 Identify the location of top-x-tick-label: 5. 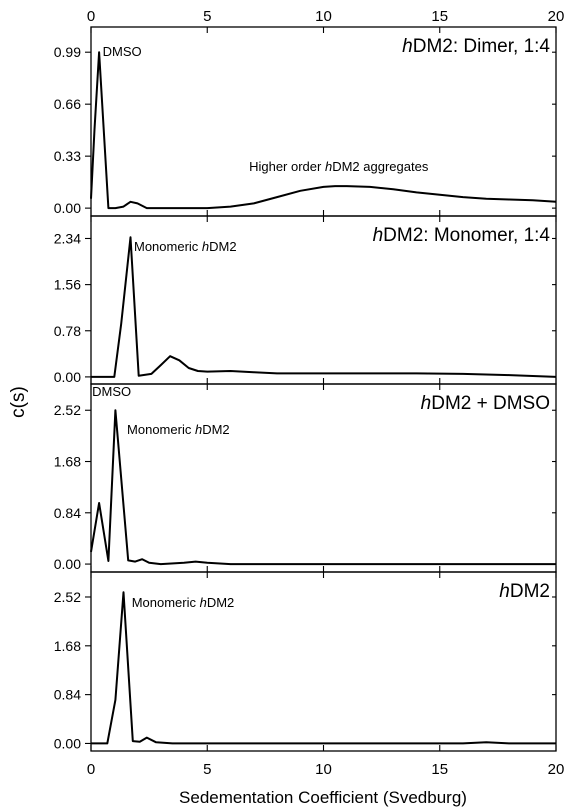
(207, 16).